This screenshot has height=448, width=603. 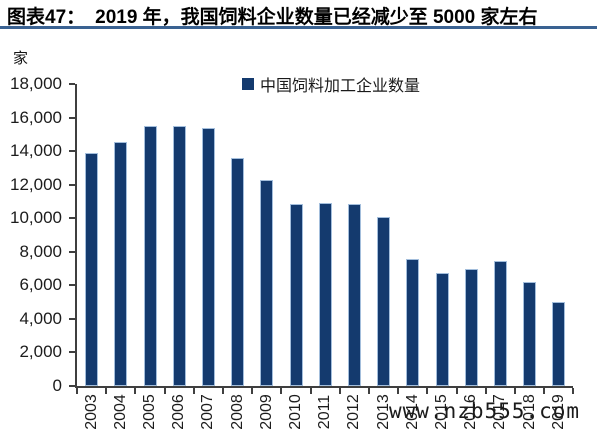 What do you see at coordinates (298, 27) in the screenshot?
I see `title-underline` at bounding box center [298, 27].